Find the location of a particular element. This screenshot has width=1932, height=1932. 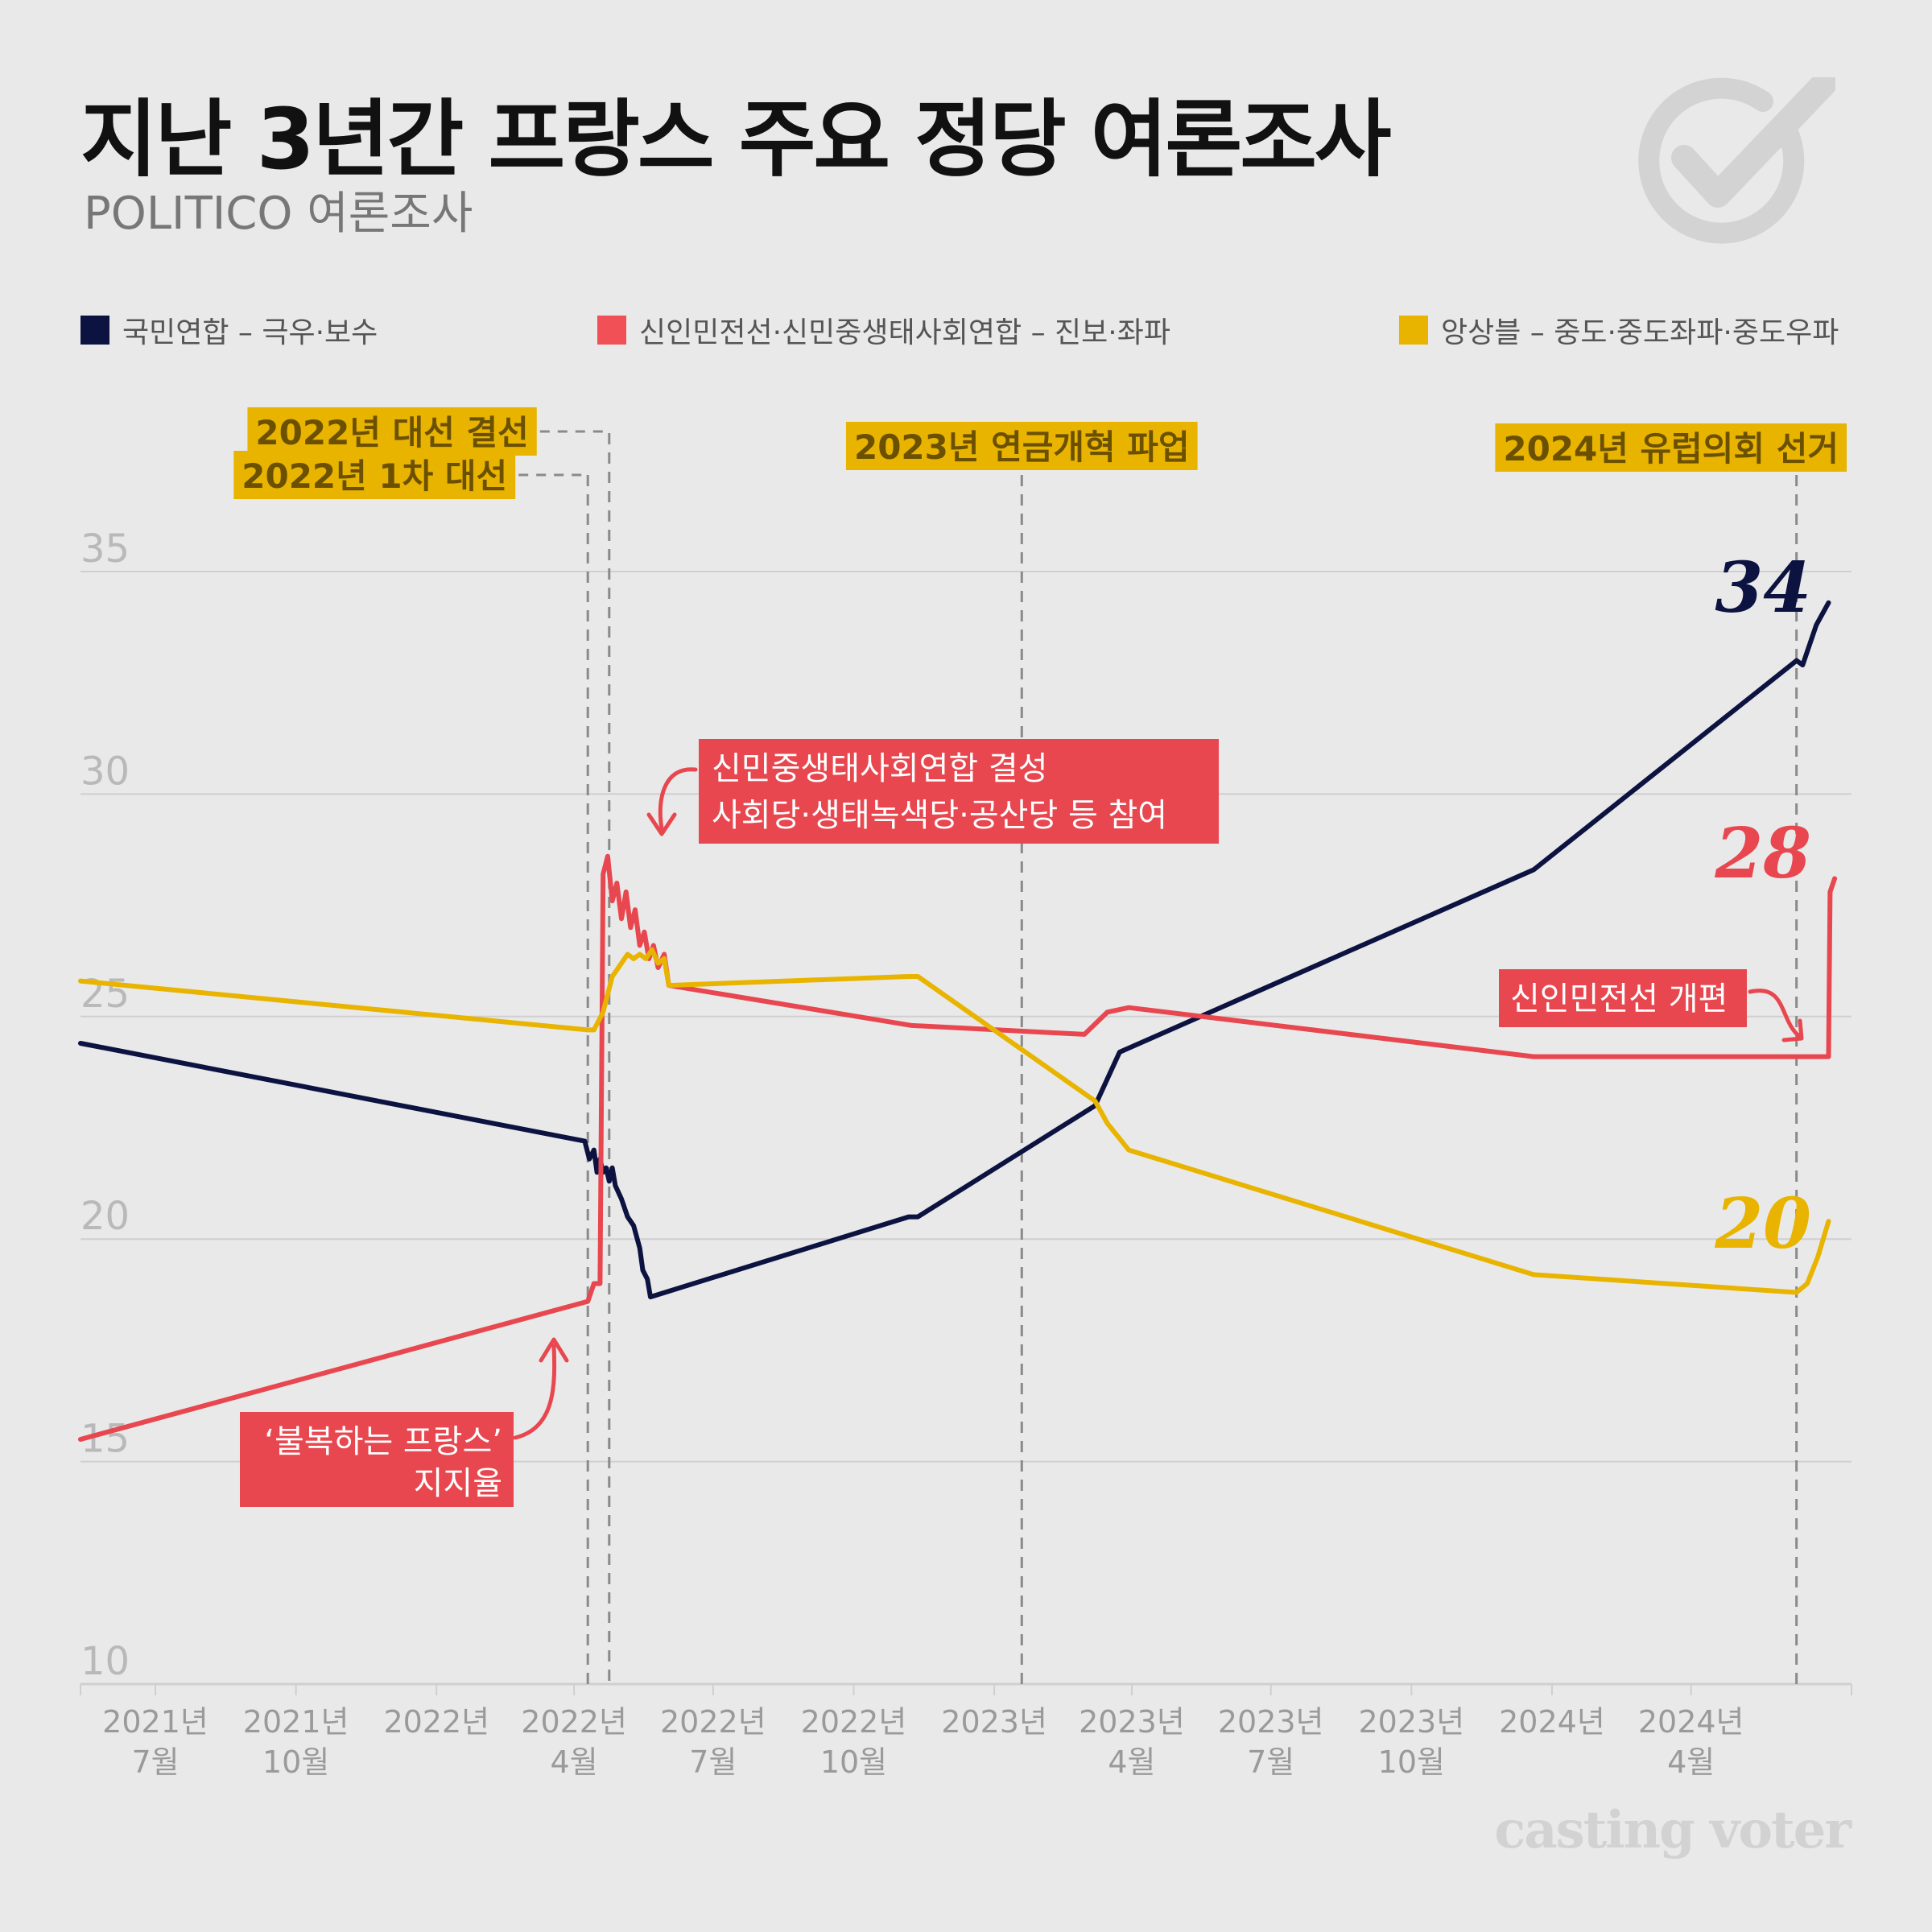

legend-item-national-rally: 국민연합 – 극우·보수 is located at coordinates (229, 330).